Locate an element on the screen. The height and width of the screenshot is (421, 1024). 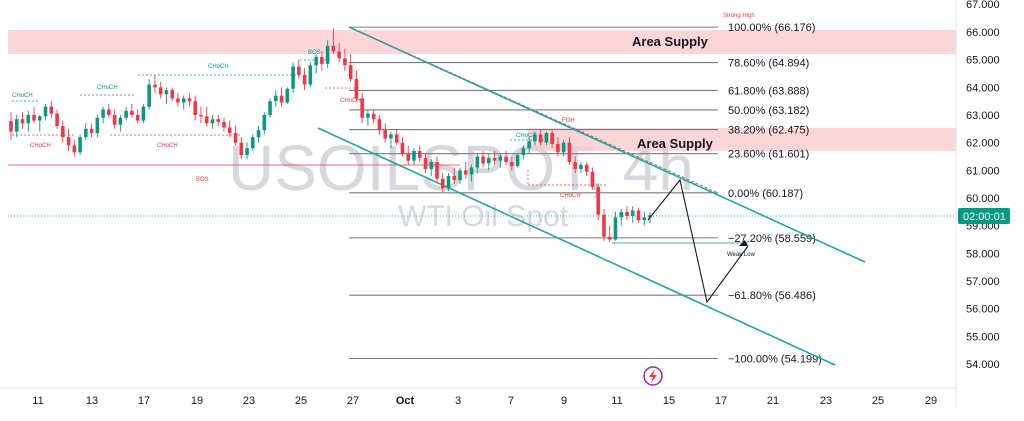
price-tick: 62.000 is located at coordinates (983, 144).